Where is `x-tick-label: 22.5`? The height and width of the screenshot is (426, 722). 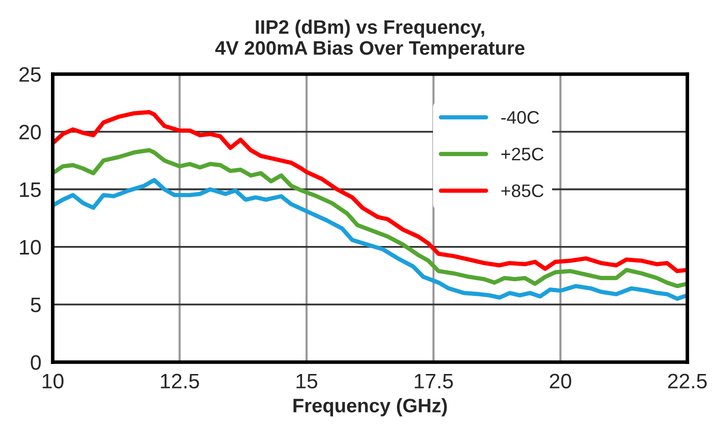
x-tick-label: 22.5 is located at coordinates (687, 381).